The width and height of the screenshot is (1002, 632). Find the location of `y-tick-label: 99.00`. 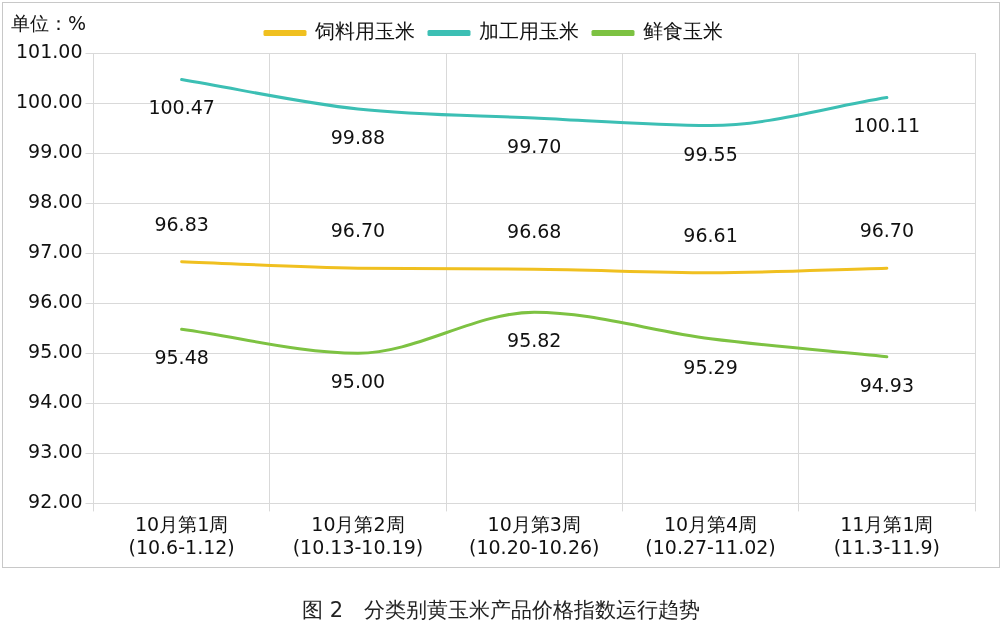

y-tick-label: 99.00 is located at coordinates (55, 151).